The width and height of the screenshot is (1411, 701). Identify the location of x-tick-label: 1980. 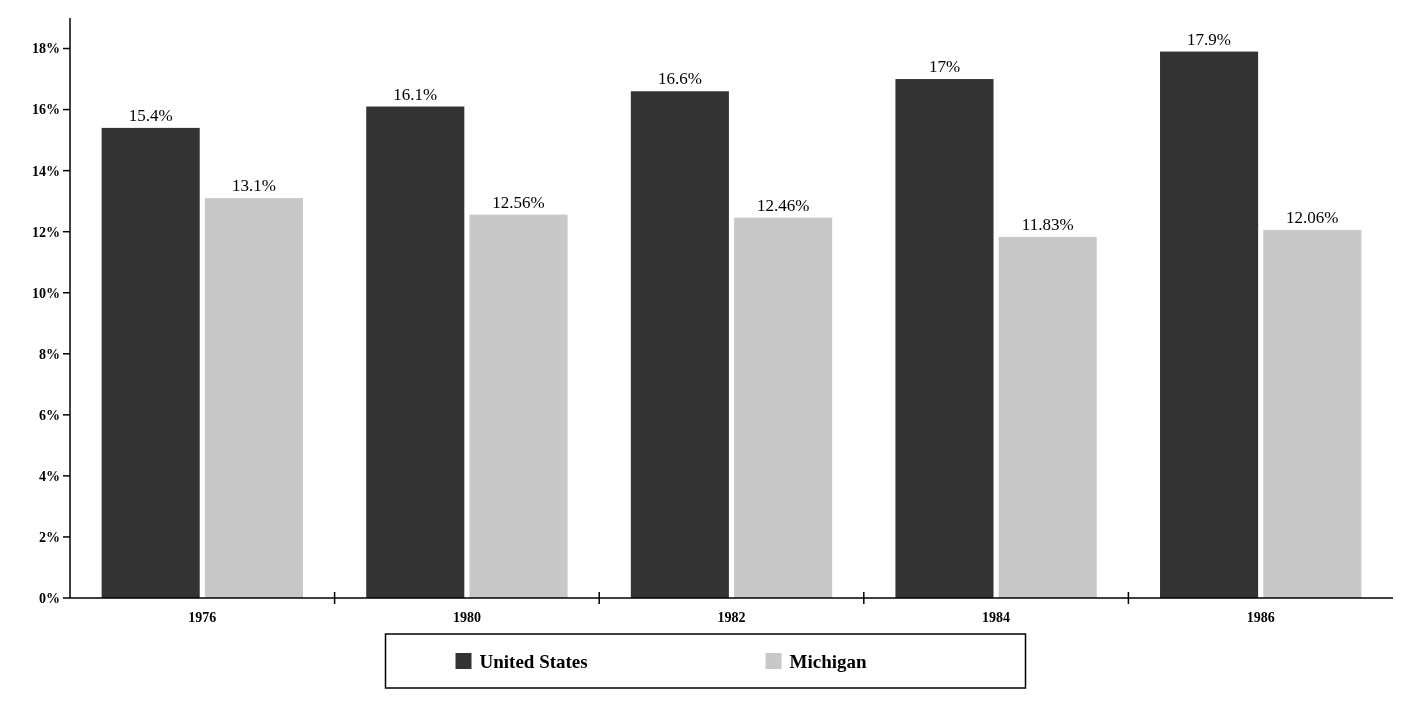
(466, 617).